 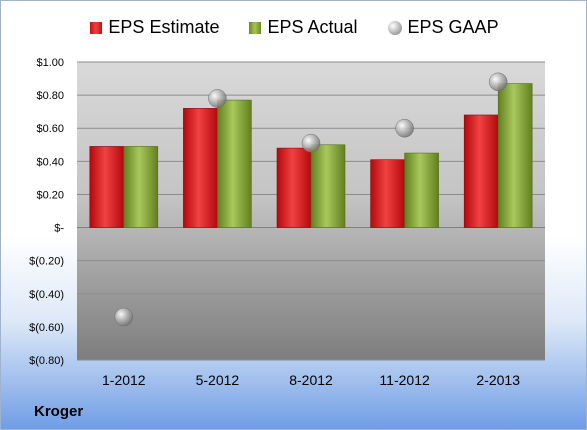 What do you see at coordinates (453, 27) in the screenshot?
I see `legend-label-eps-gaap: EPS GAAP` at bounding box center [453, 27].